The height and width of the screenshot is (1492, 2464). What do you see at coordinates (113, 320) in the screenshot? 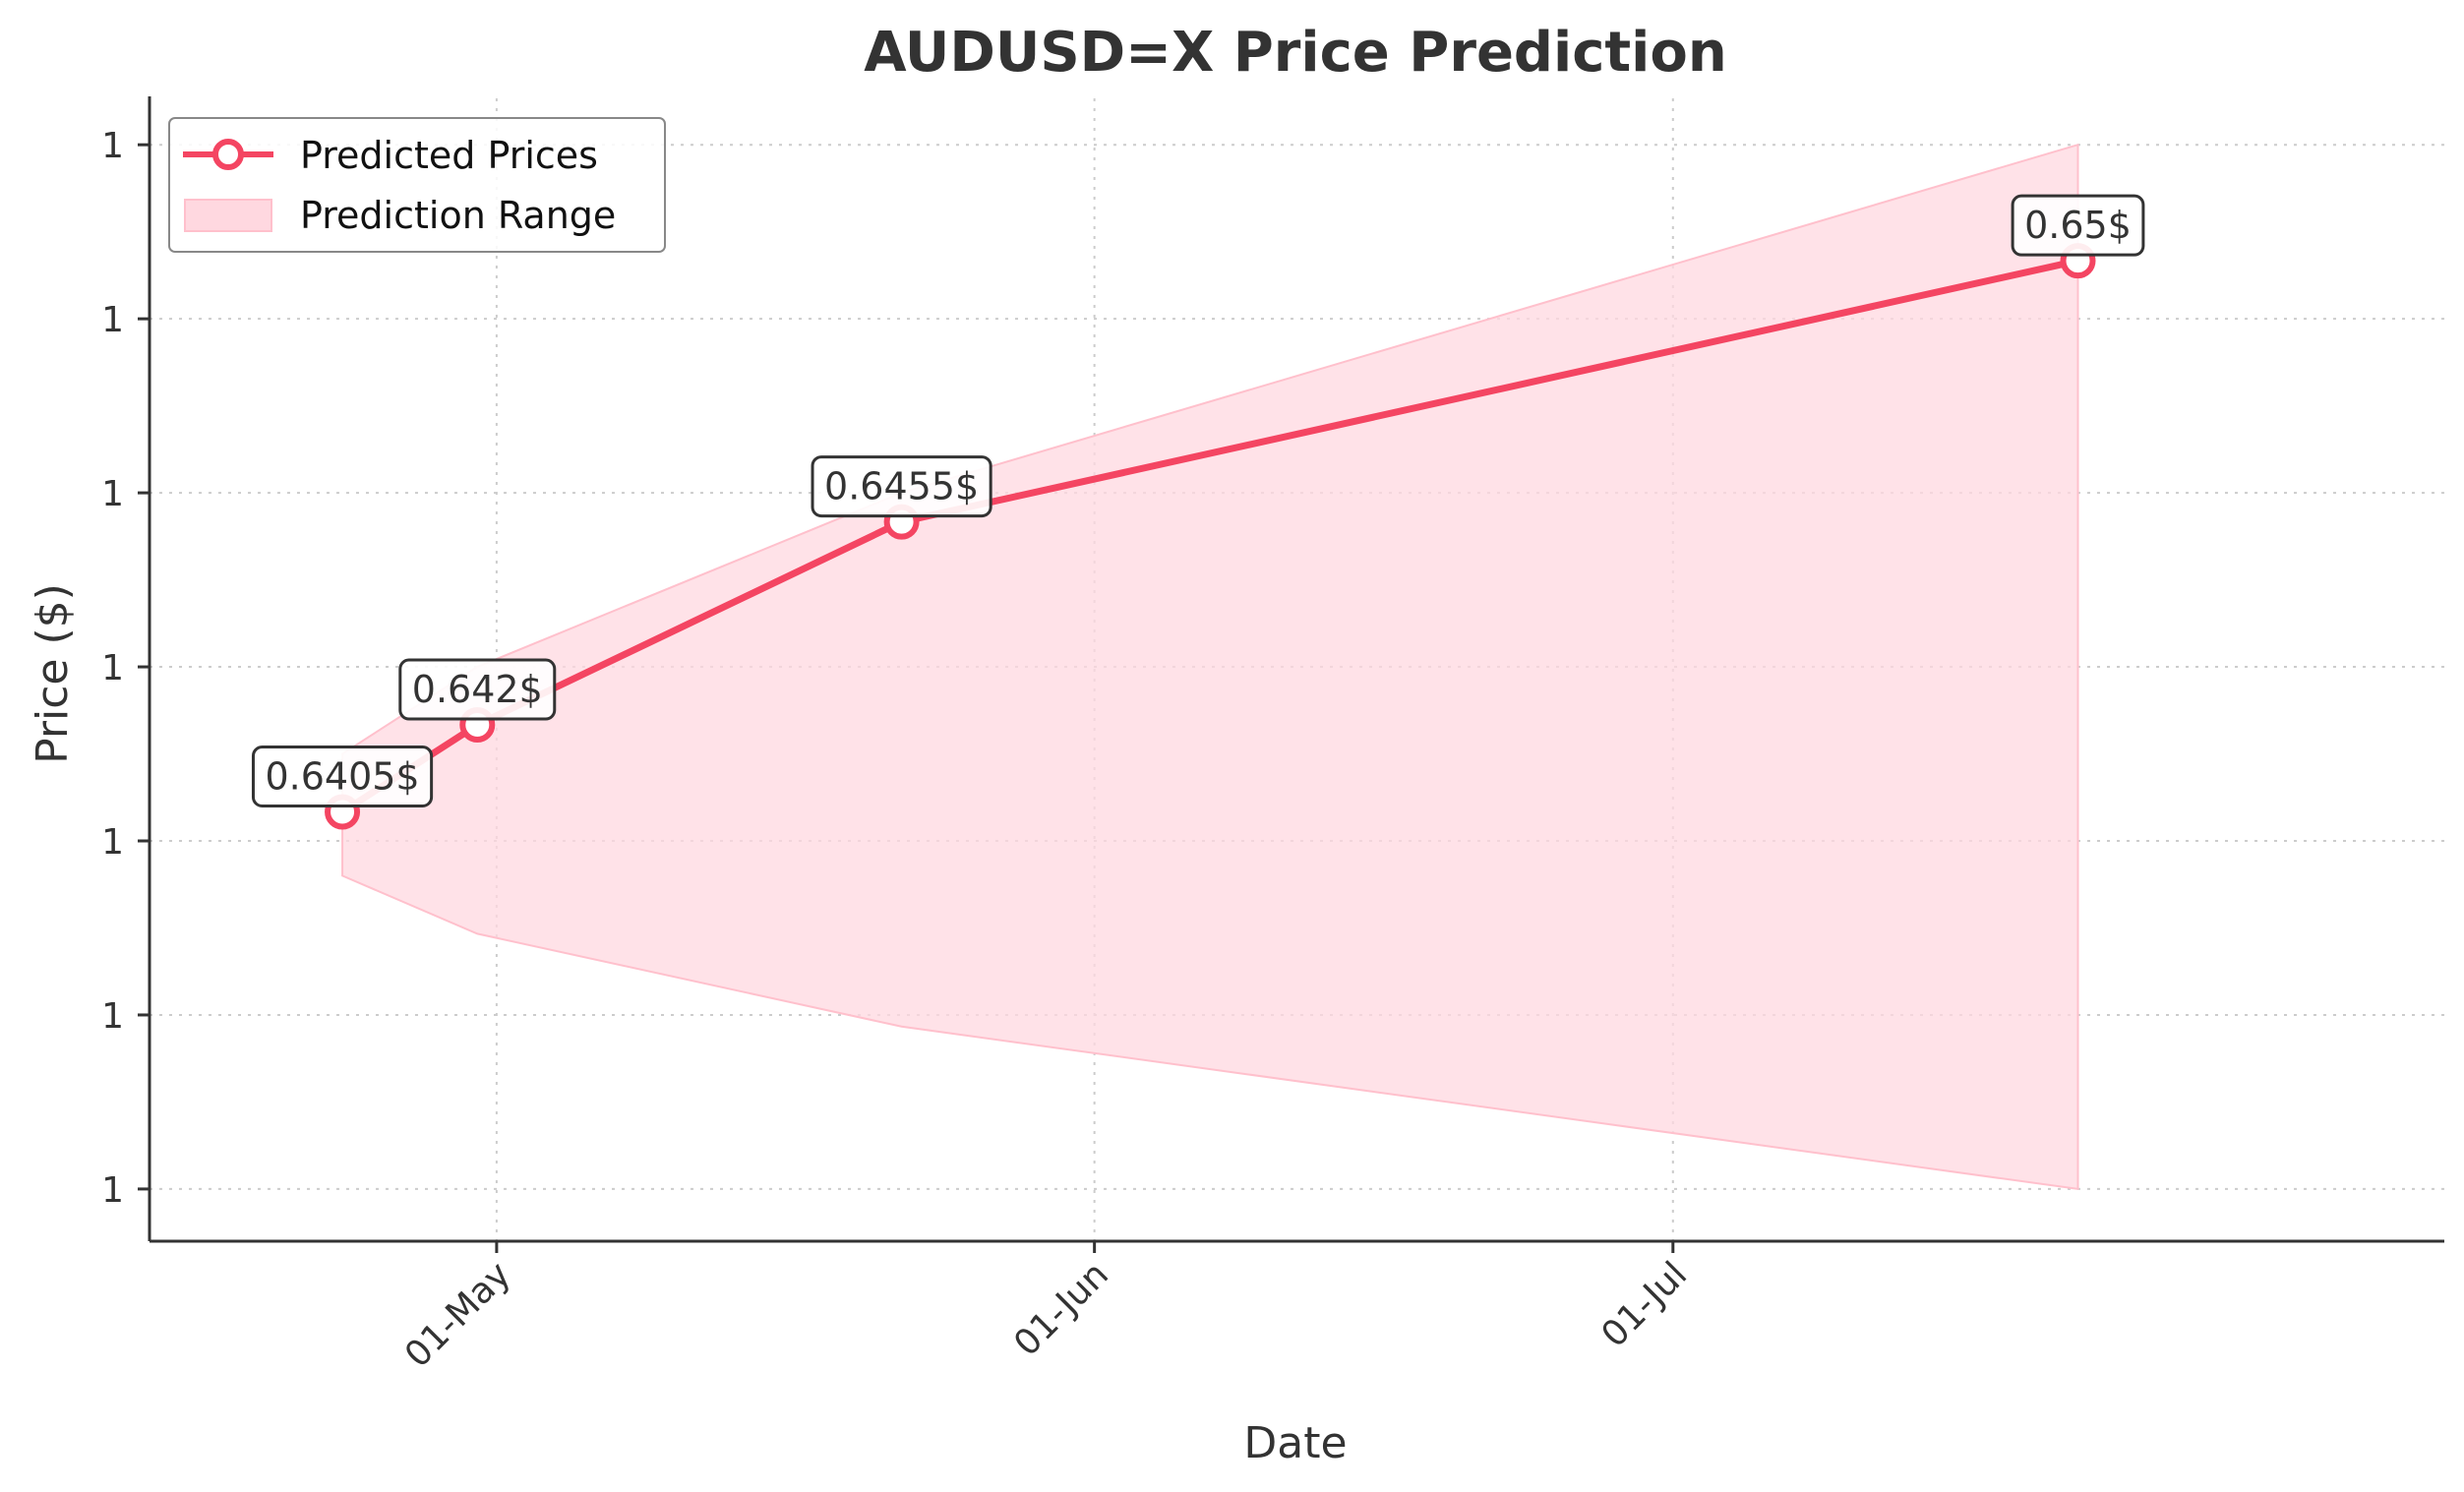
I see `y-tick-label-5: 1` at bounding box center [113, 320].